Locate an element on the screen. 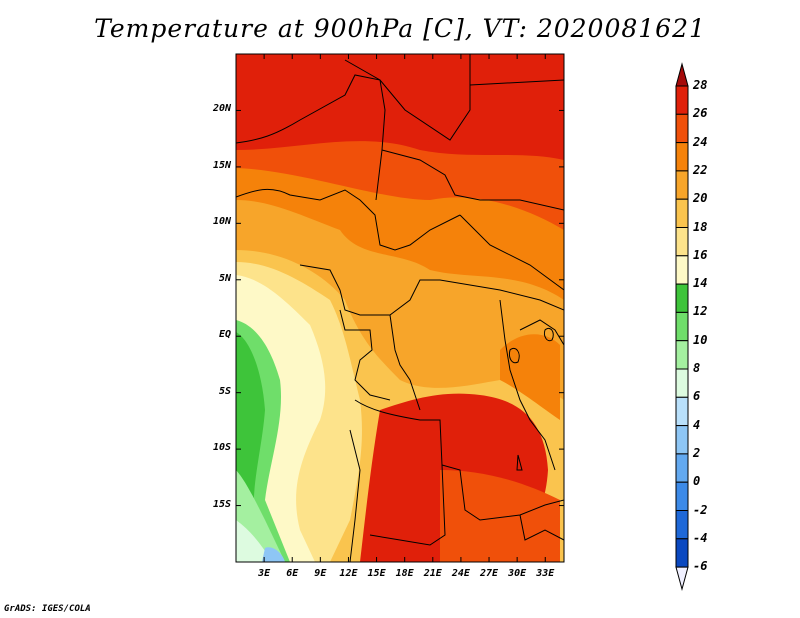 The height and width of the screenshot is (618, 800). lon-label: 12E is located at coordinates (348, 573).